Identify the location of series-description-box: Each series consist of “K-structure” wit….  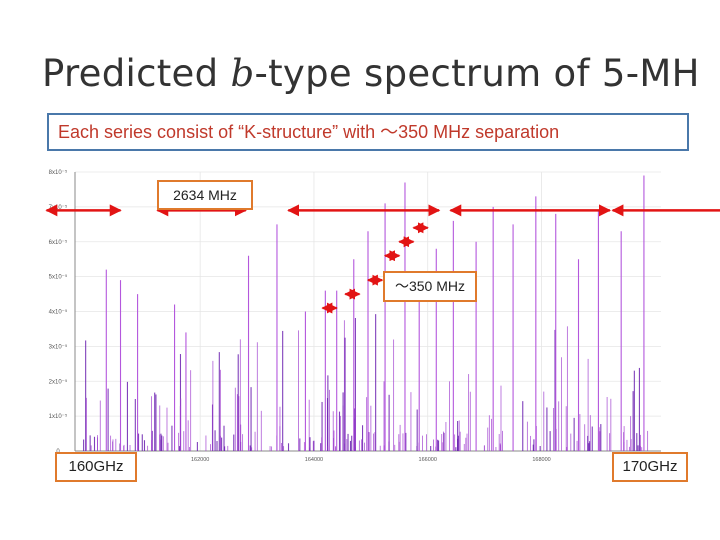
(368, 132).